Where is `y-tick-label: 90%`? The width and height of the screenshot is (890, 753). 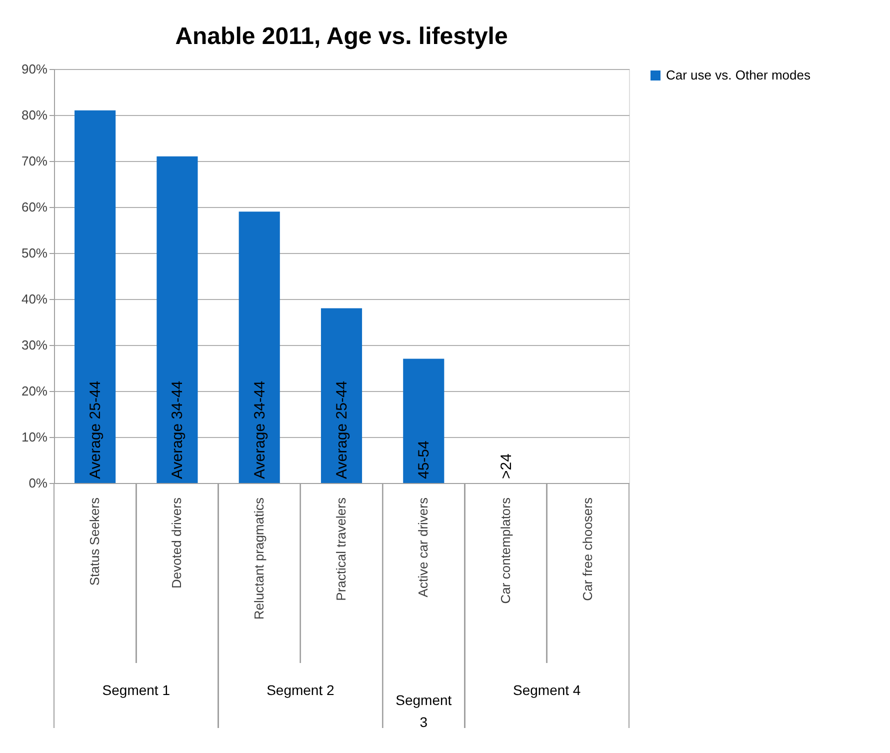 y-tick-label: 90% is located at coordinates (34, 69).